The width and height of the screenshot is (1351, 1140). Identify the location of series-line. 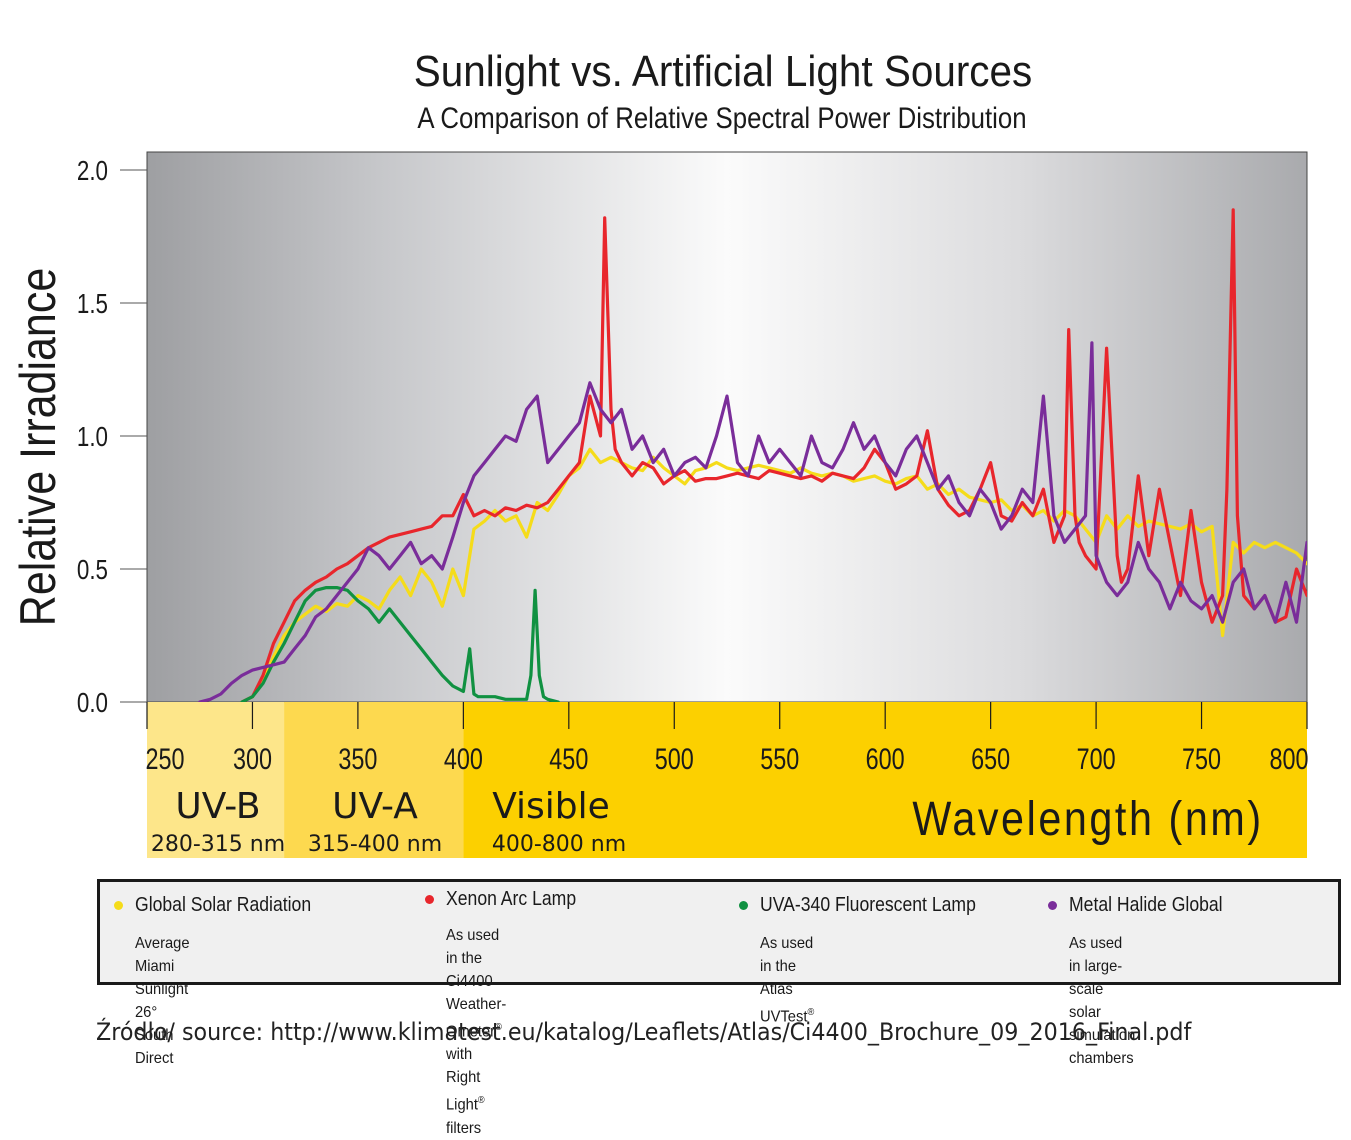
(400, 643).